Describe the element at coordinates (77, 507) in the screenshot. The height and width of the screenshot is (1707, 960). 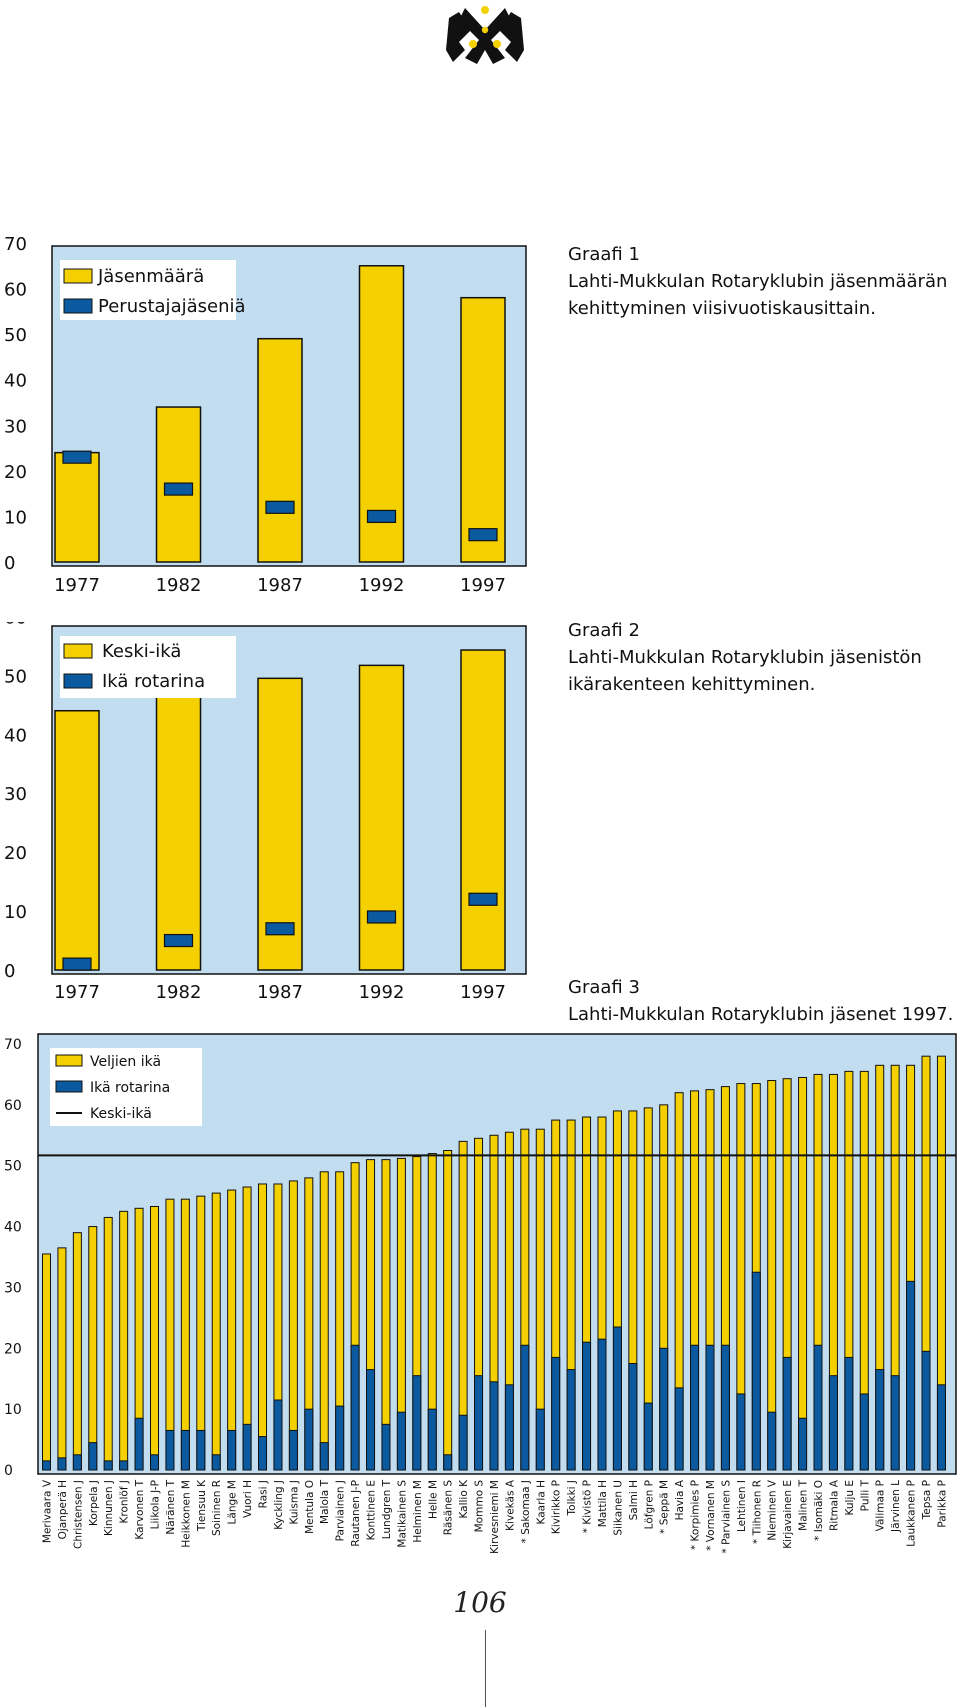
I see `chart-1-bar-1977` at that location.